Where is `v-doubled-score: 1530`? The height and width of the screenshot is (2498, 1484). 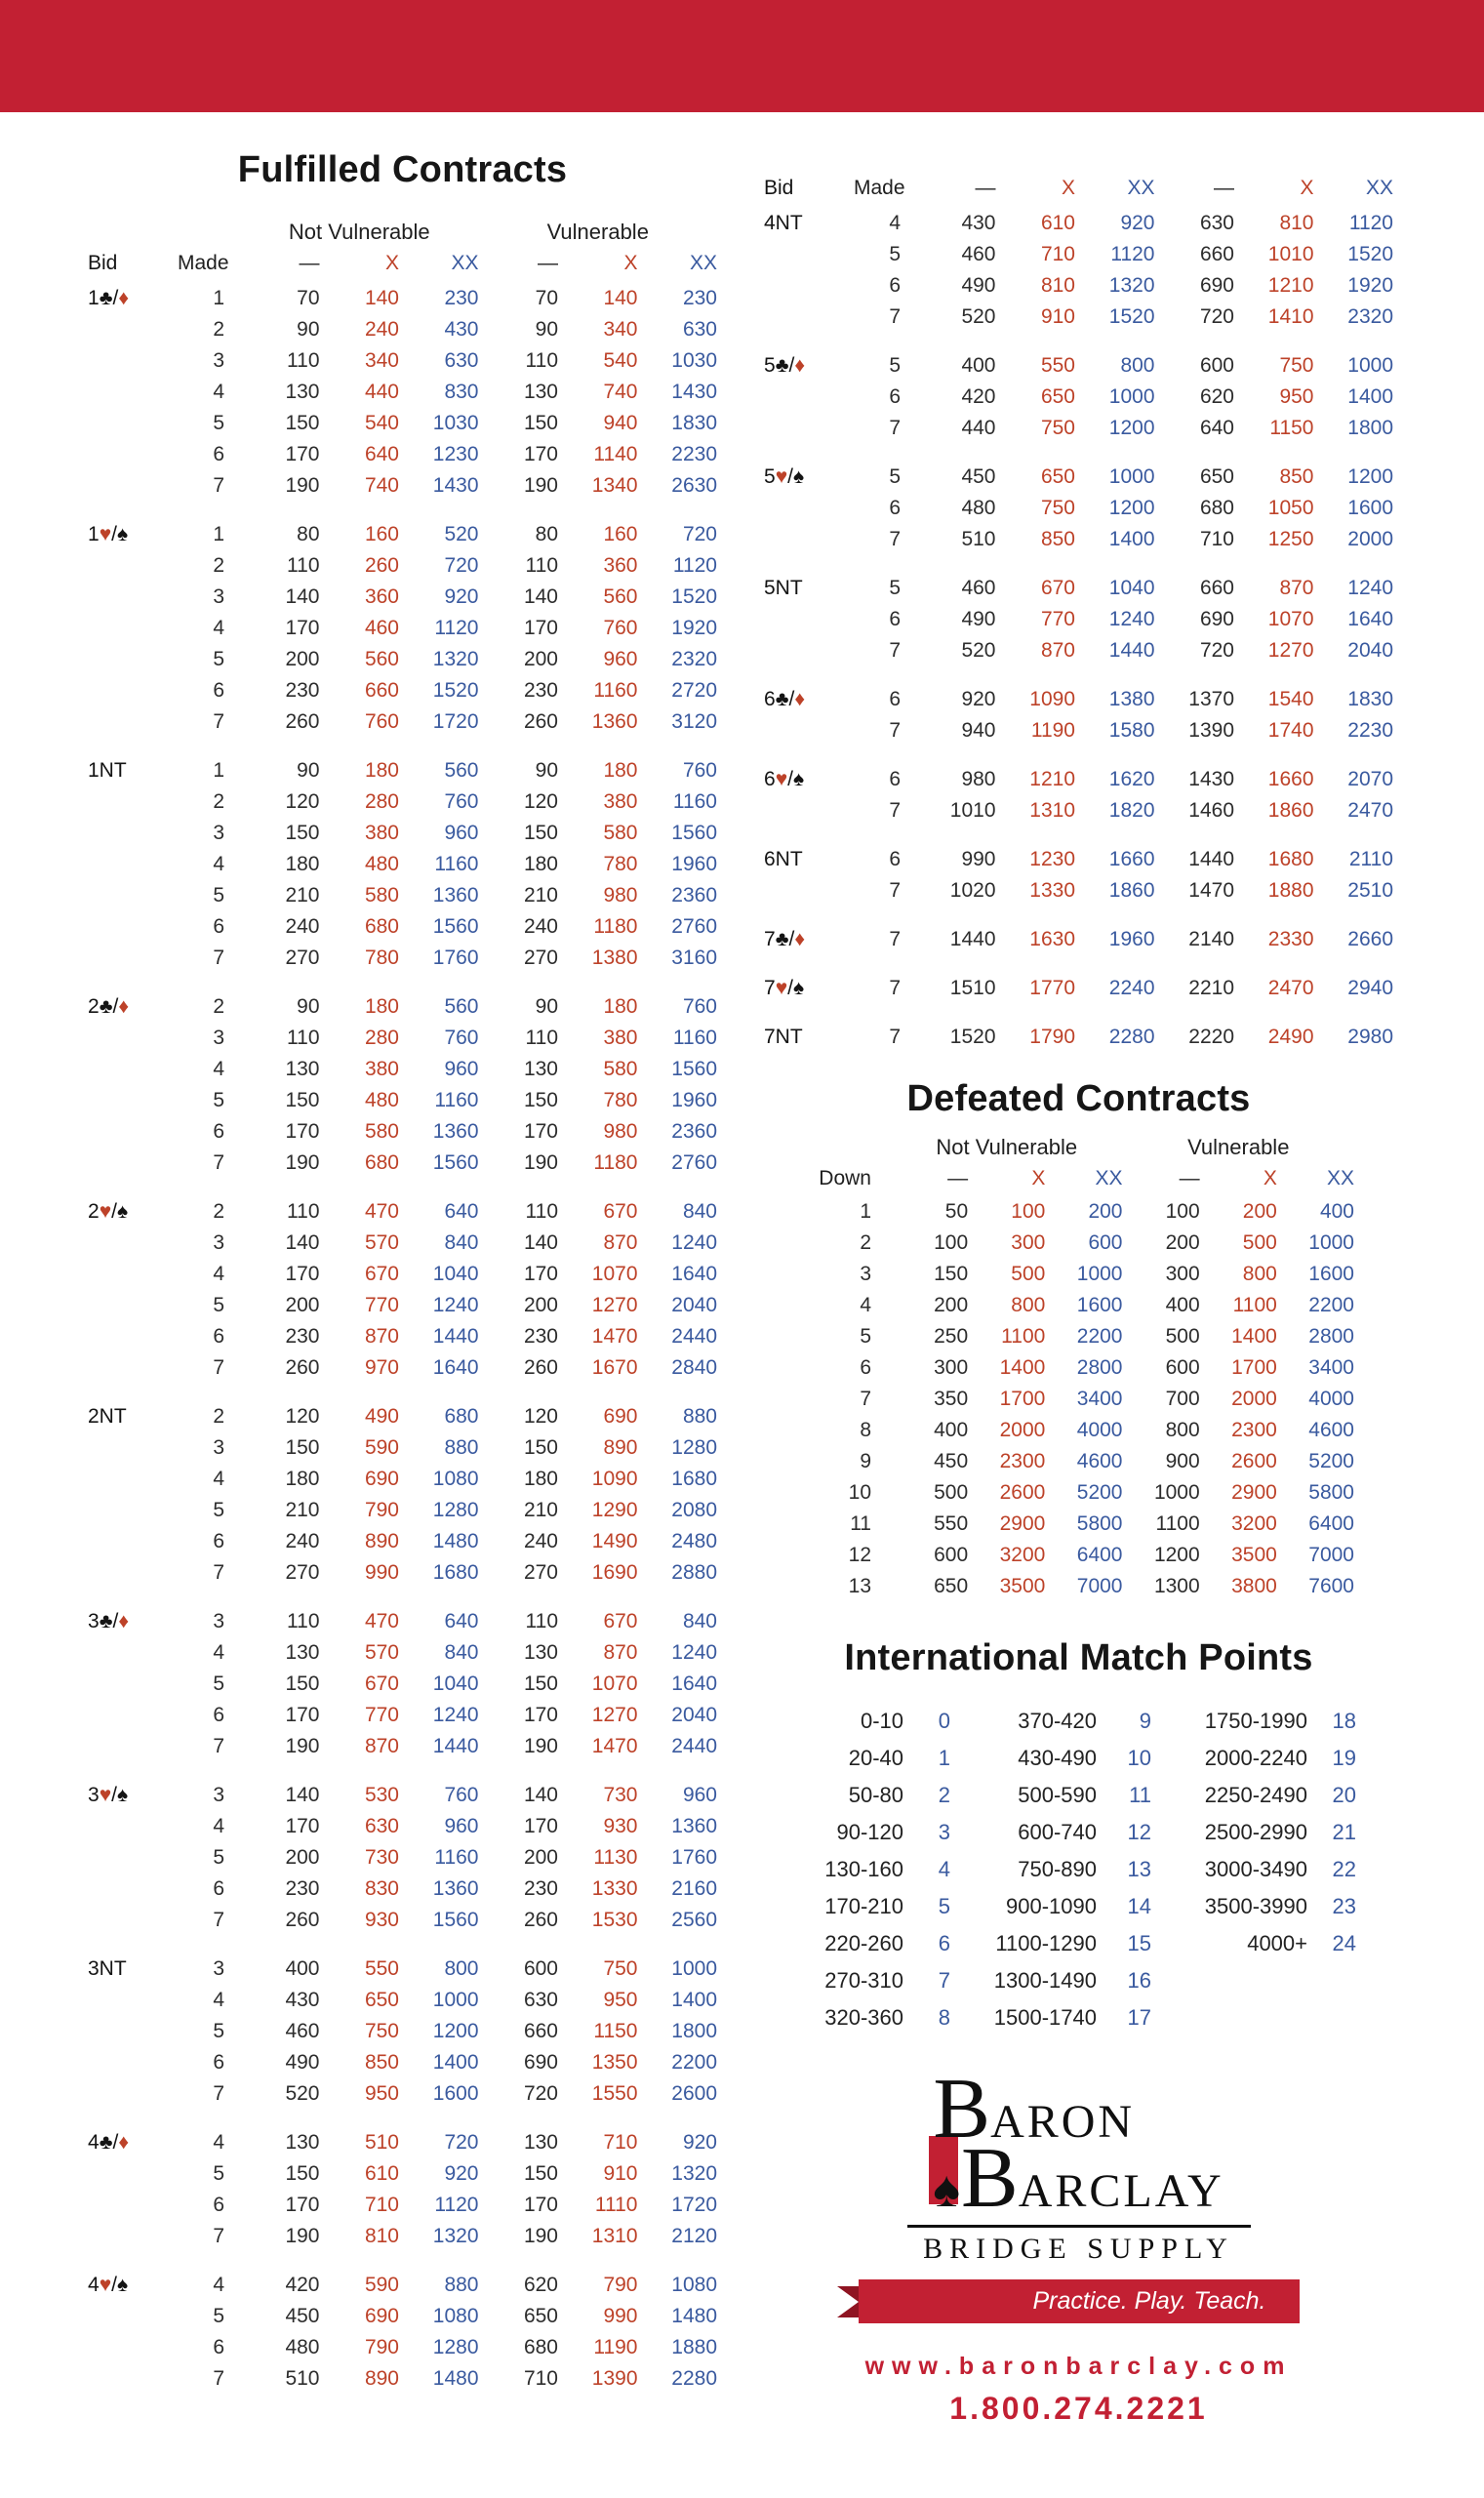
v-doubled-score: 1530 is located at coordinates (614, 1920).